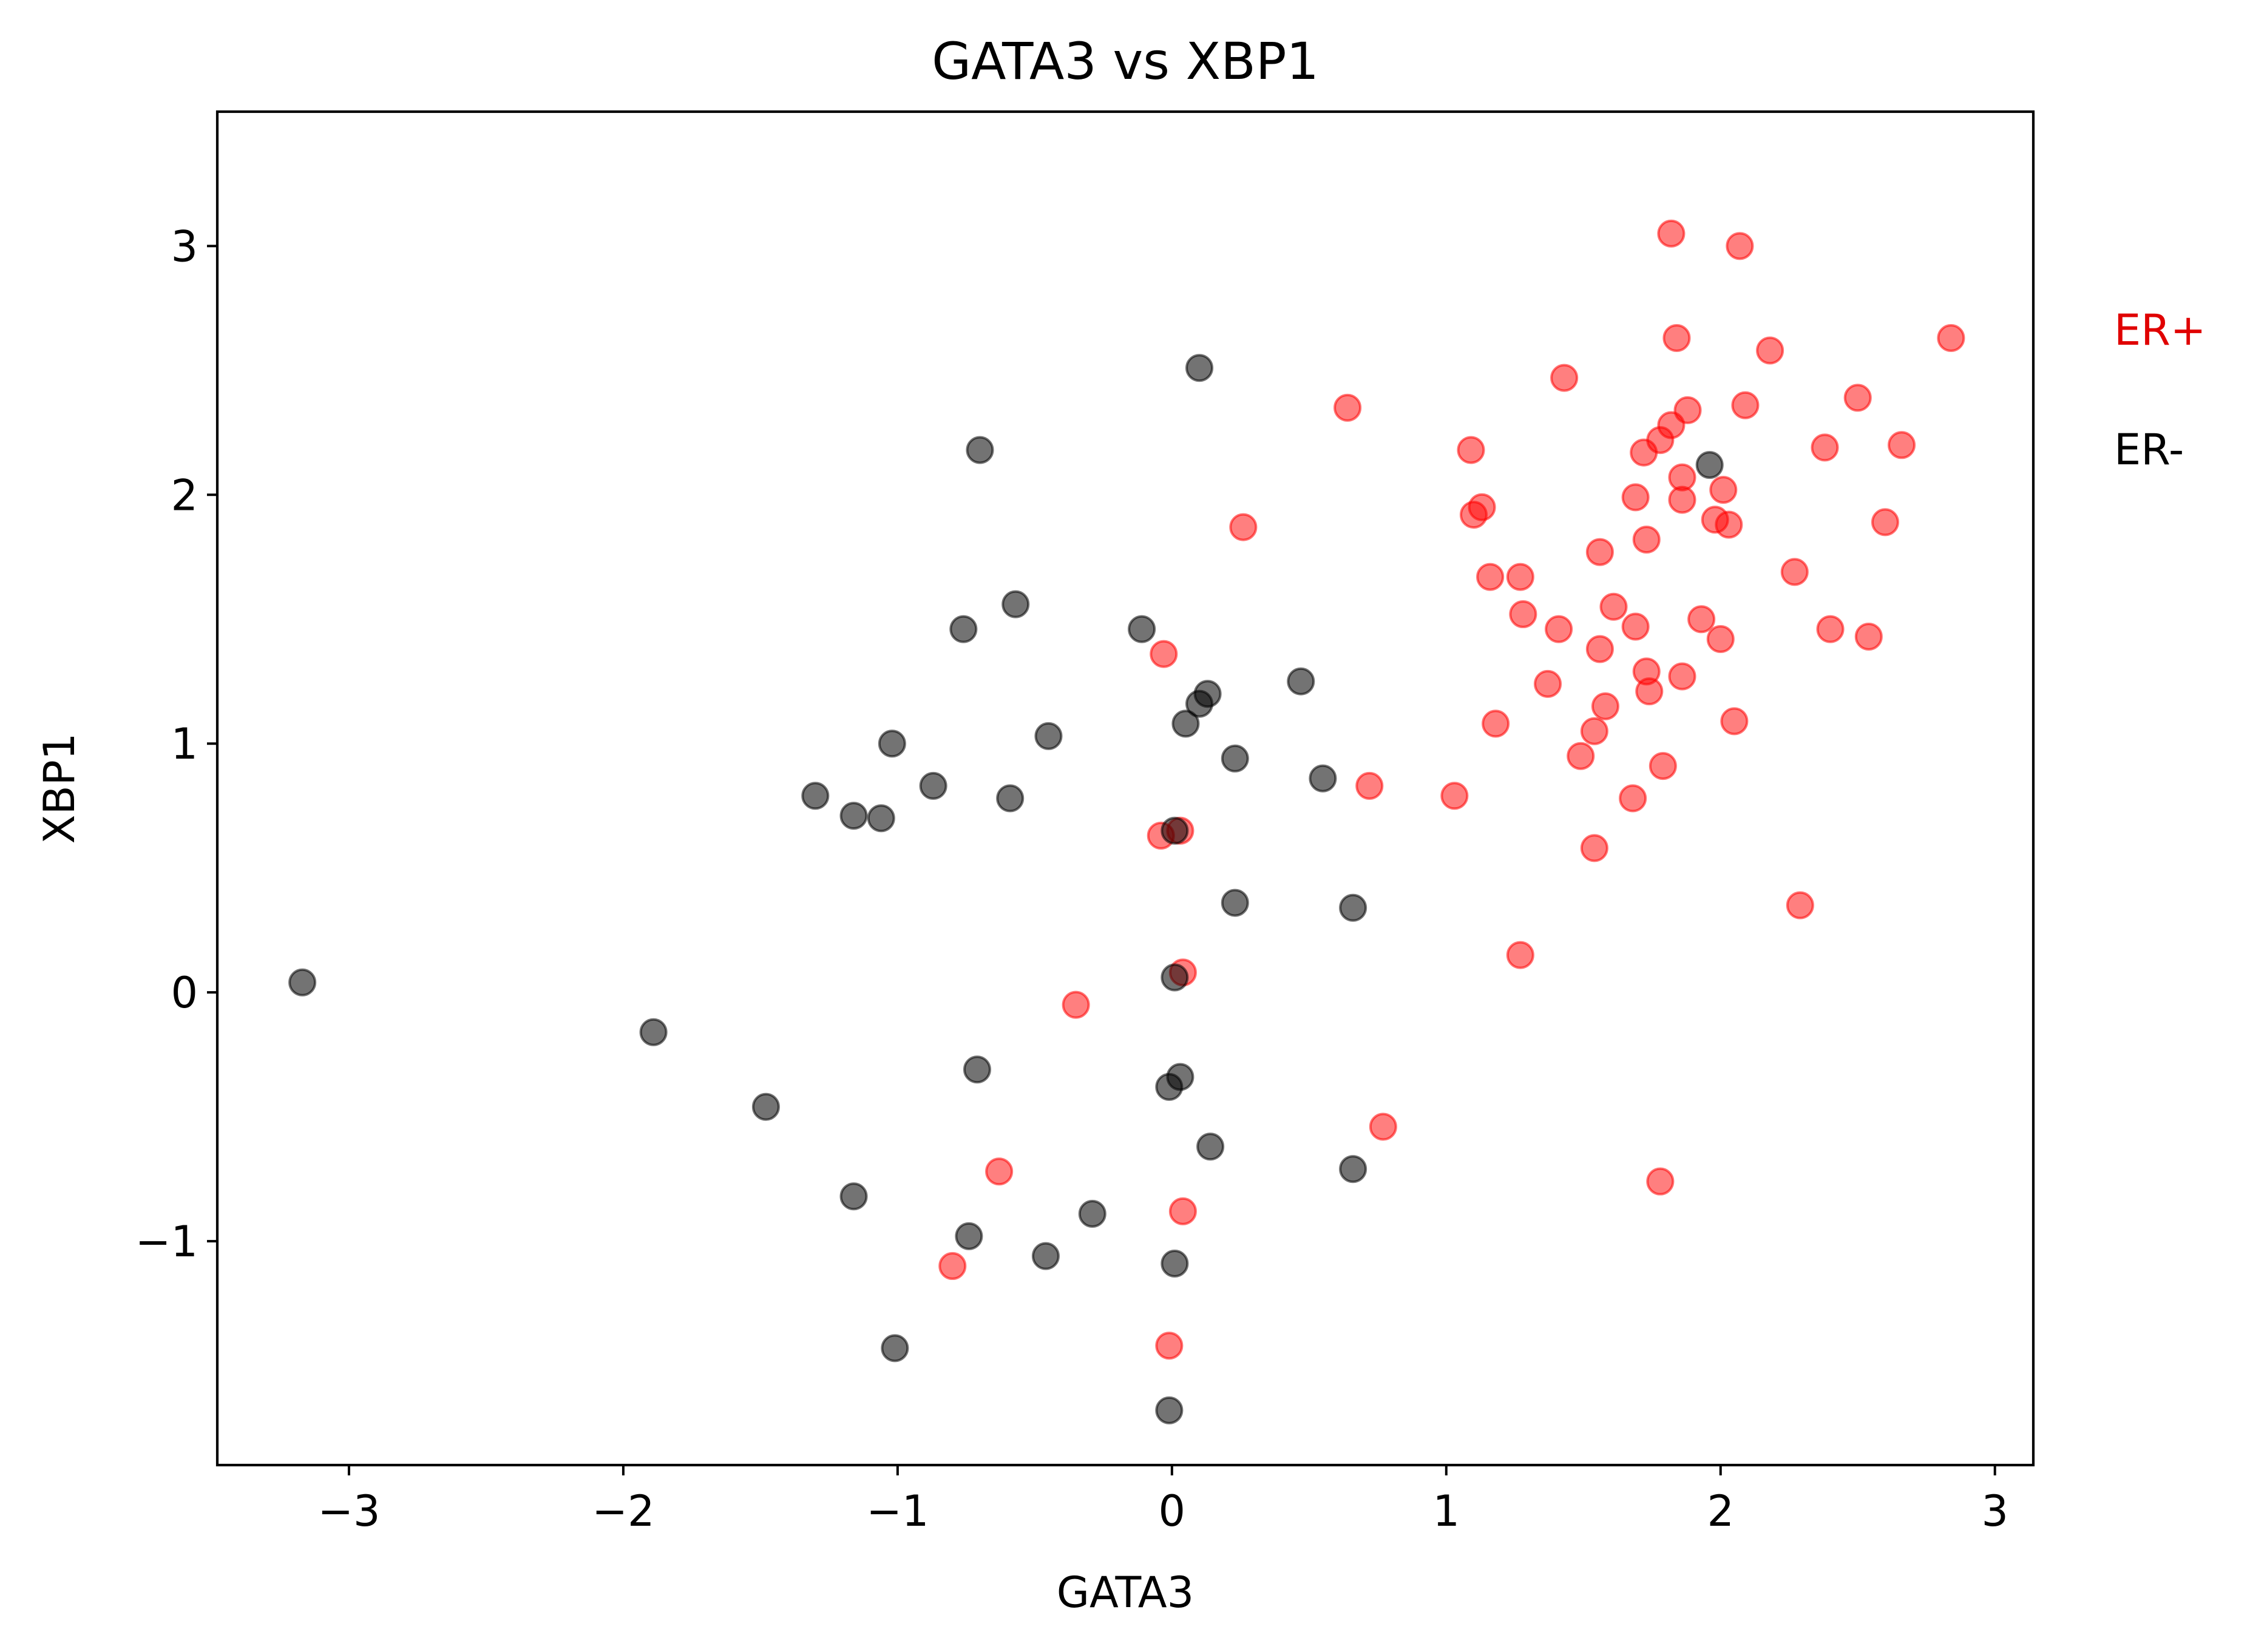  What do you see at coordinates (2160, 390) in the screenshot?
I see `legend: ER+ ER-` at bounding box center [2160, 390].